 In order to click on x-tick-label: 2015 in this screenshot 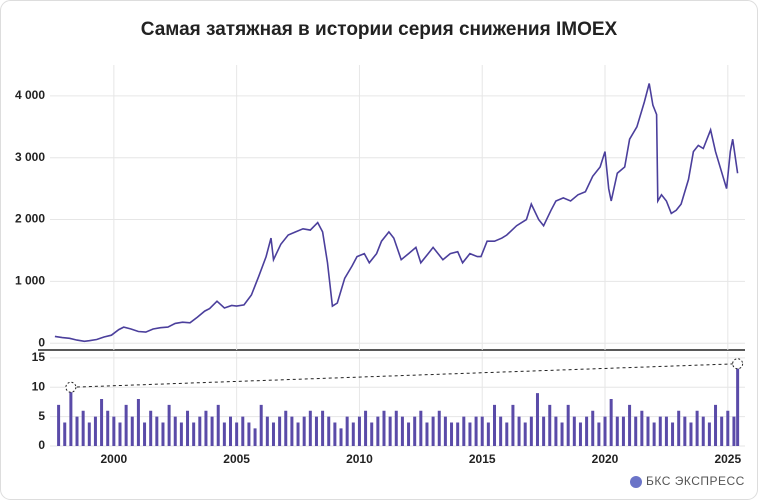, I will do `click(482, 459)`.